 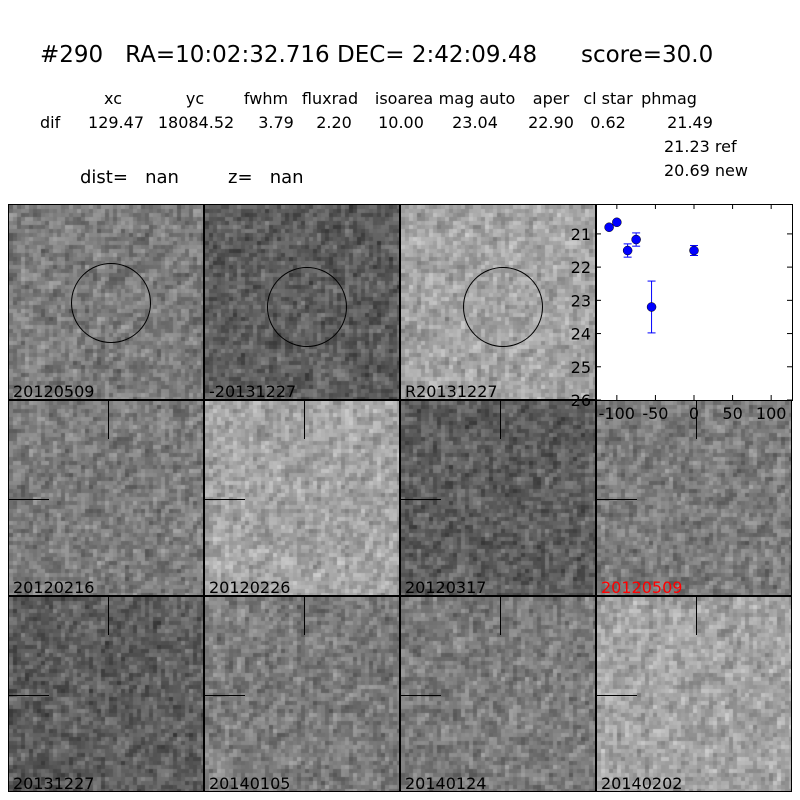 What do you see at coordinates (475, 122) in the screenshot?
I see `cell-value: 23.04` at bounding box center [475, 122].